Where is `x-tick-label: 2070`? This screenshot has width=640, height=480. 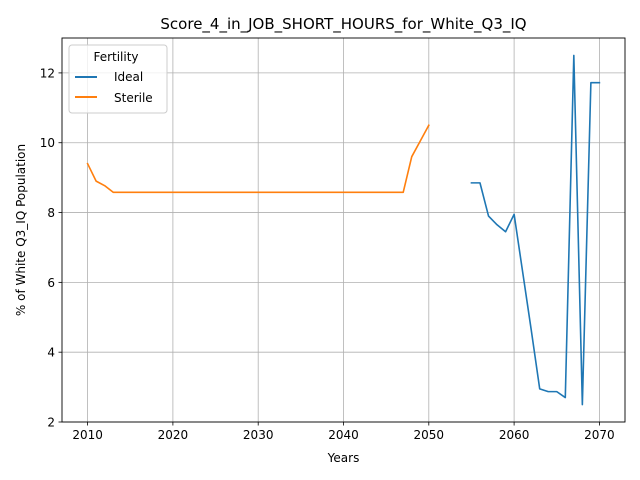 x-tick-label: 2070 is located at coordinates (599, 435).